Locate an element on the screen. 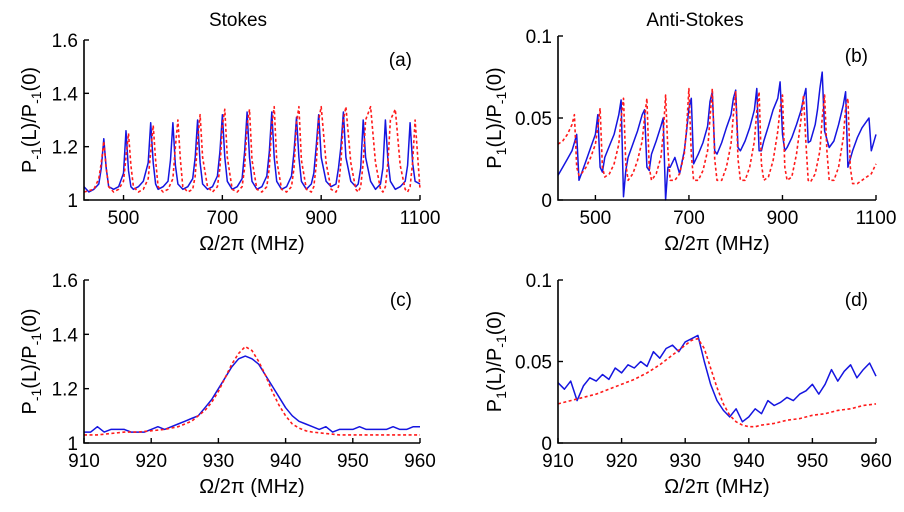 The image size is (904, 512). panel-c-ytick-label: 1 is located at coordinates (72, 444).